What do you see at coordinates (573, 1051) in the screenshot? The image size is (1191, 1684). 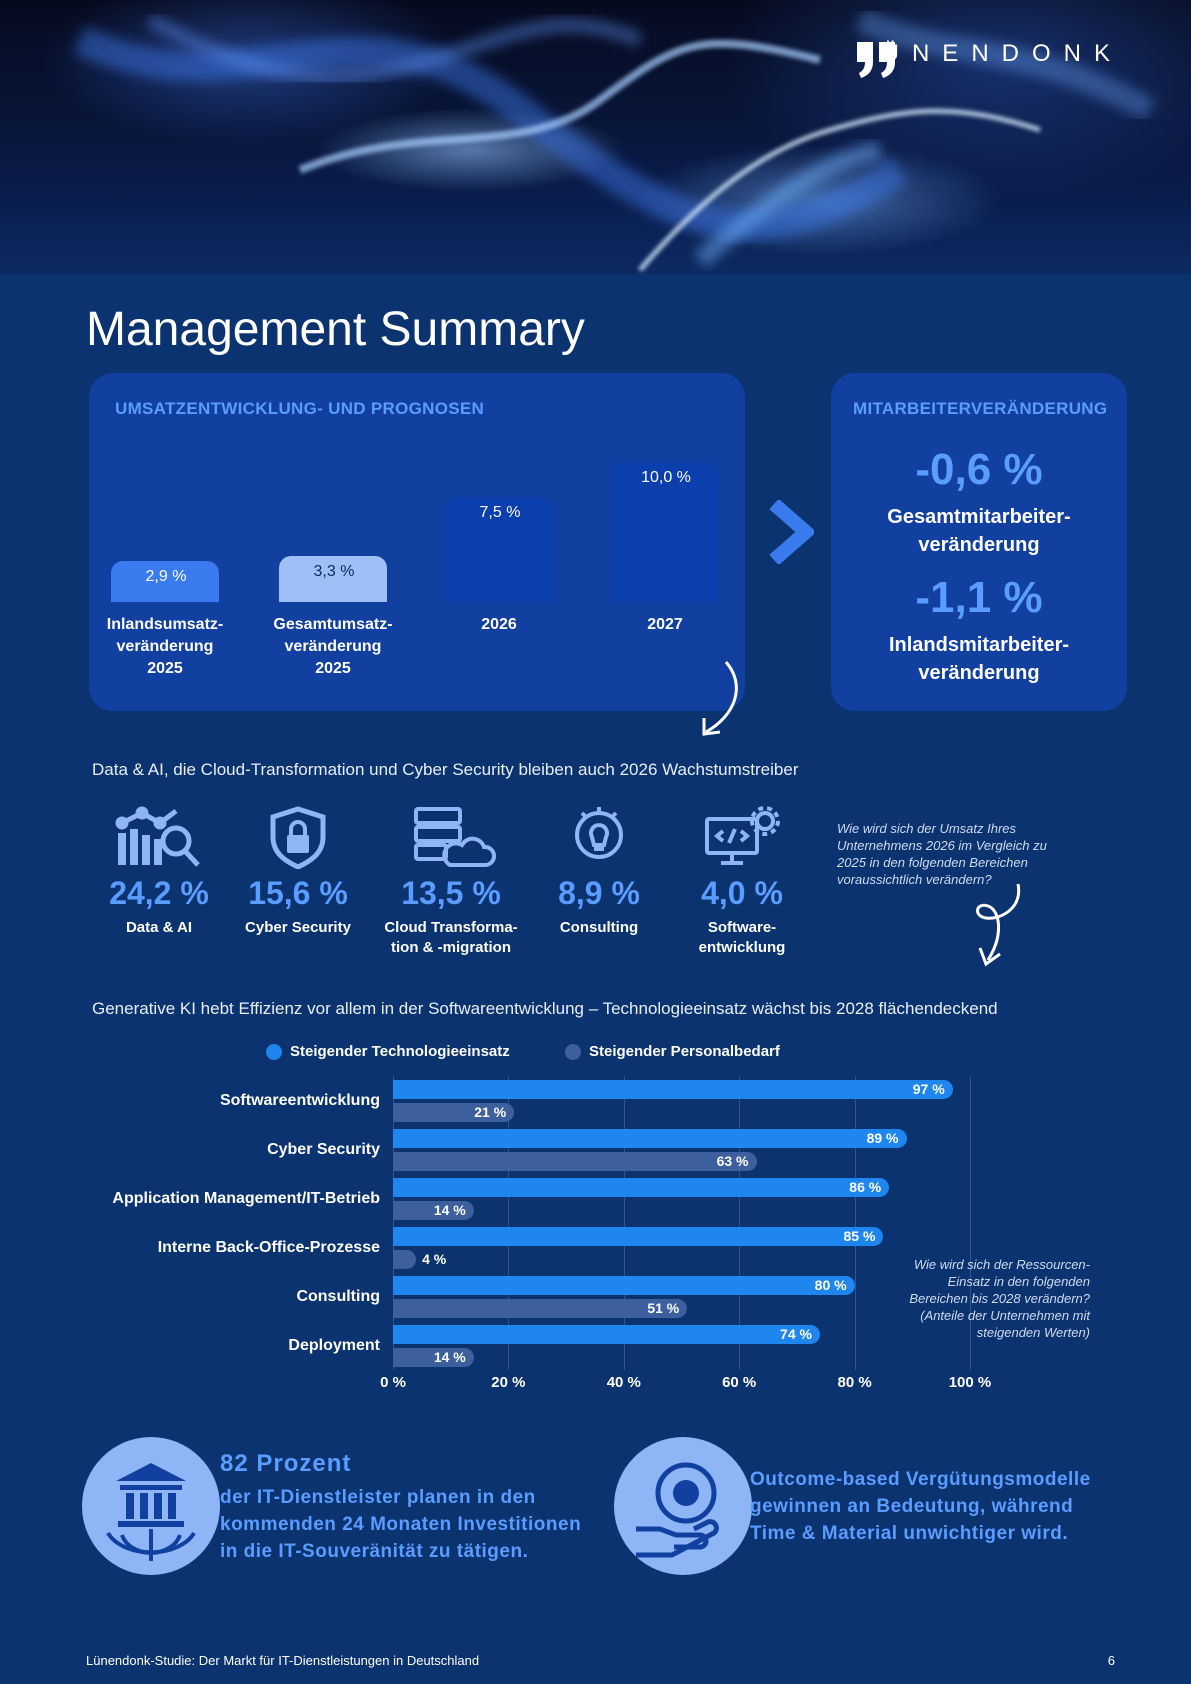 I see `legend-dot-personnel` at bounding box center [573, 1051].